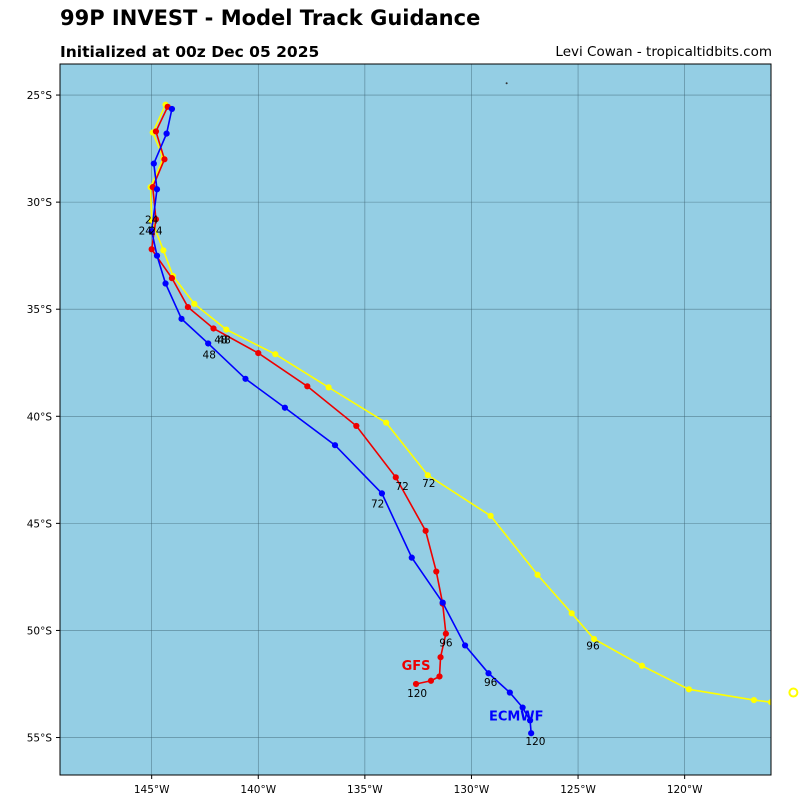 This screenshot has height=800, width=800. Describe the element at coordinates (417, 694) in the screenshot. I see `gfs-hour-label: 120` at that location.